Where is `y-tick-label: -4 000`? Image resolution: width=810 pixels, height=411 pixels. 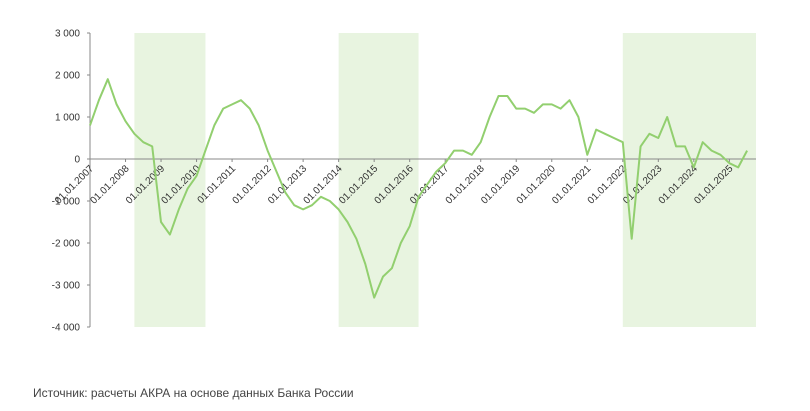
y-tick-label: -4 000 is located at coordinates (66, 328).